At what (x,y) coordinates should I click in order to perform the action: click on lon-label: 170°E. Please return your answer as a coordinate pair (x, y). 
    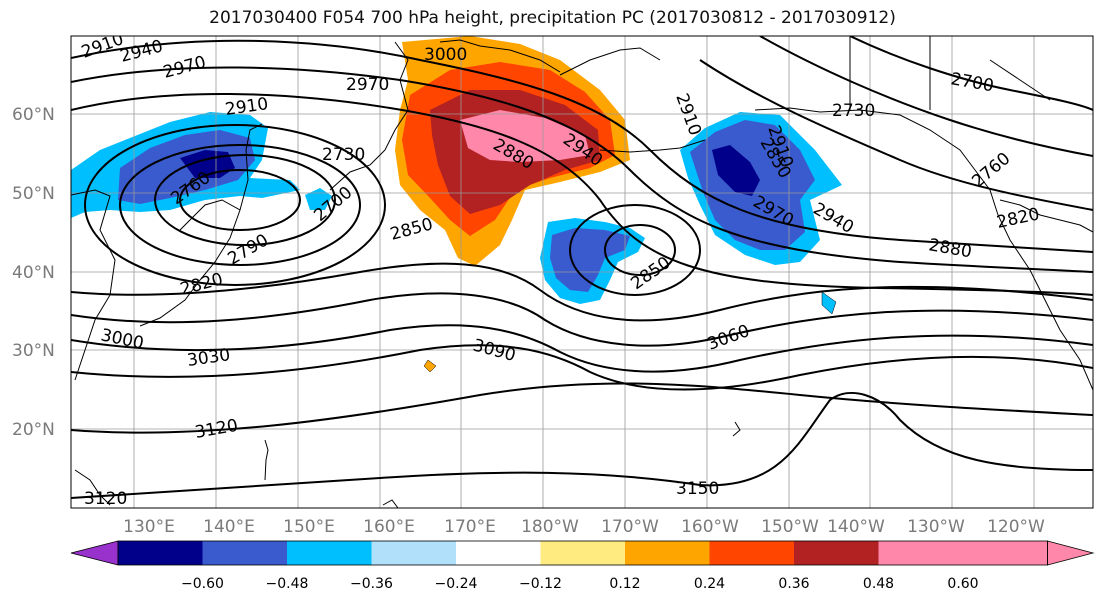
    Looking at the image, I should click on (470, 527).